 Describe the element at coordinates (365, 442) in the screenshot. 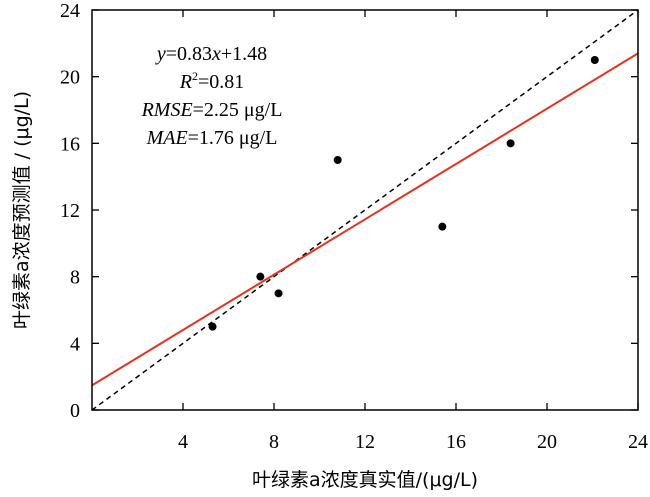

I see `x-tick-label: 12` at that location.